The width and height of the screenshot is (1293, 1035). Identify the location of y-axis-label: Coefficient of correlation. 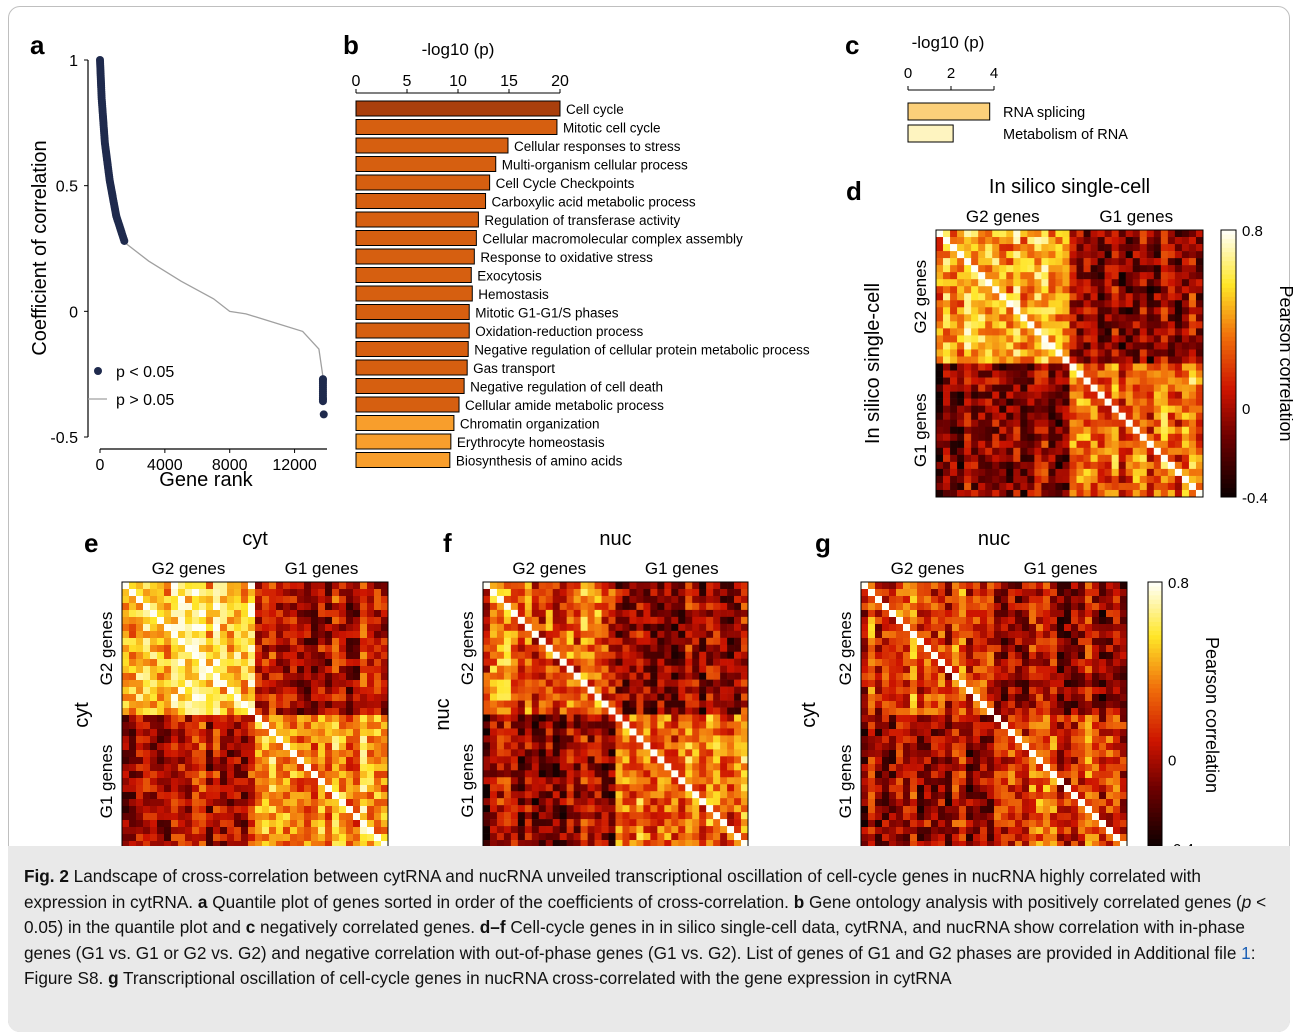
(40, 247).